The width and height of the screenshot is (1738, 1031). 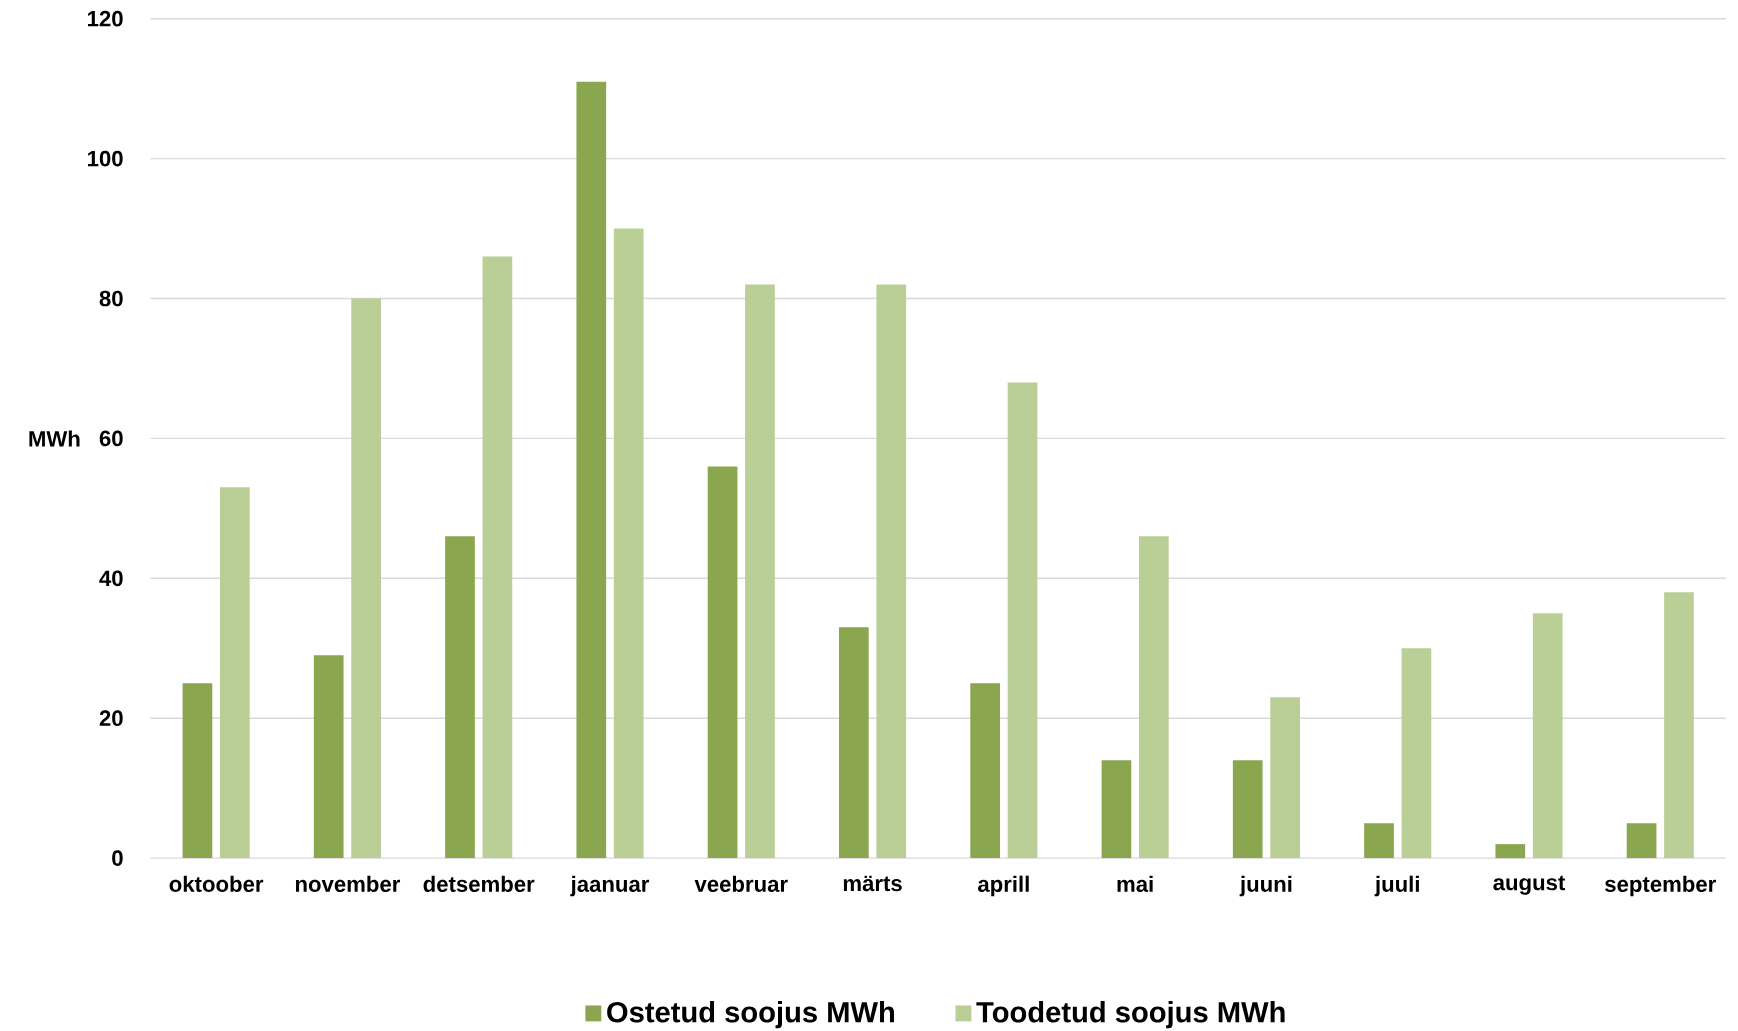 What do you see at coordinates (1135, 884) in the screenshot?
I see `x-tick-label: mai` at bounding box center [1135, 884].